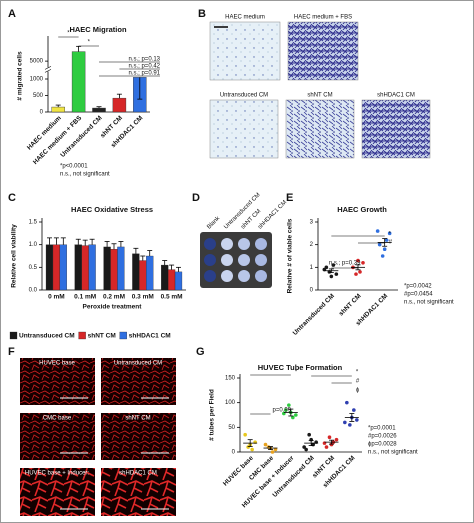 The width and height of the screenshot is (474, 523). What do you see at coordinates (312, 245) in the screenshot?
I see `y-tick-label: 2` at bounding box center [312, 245].